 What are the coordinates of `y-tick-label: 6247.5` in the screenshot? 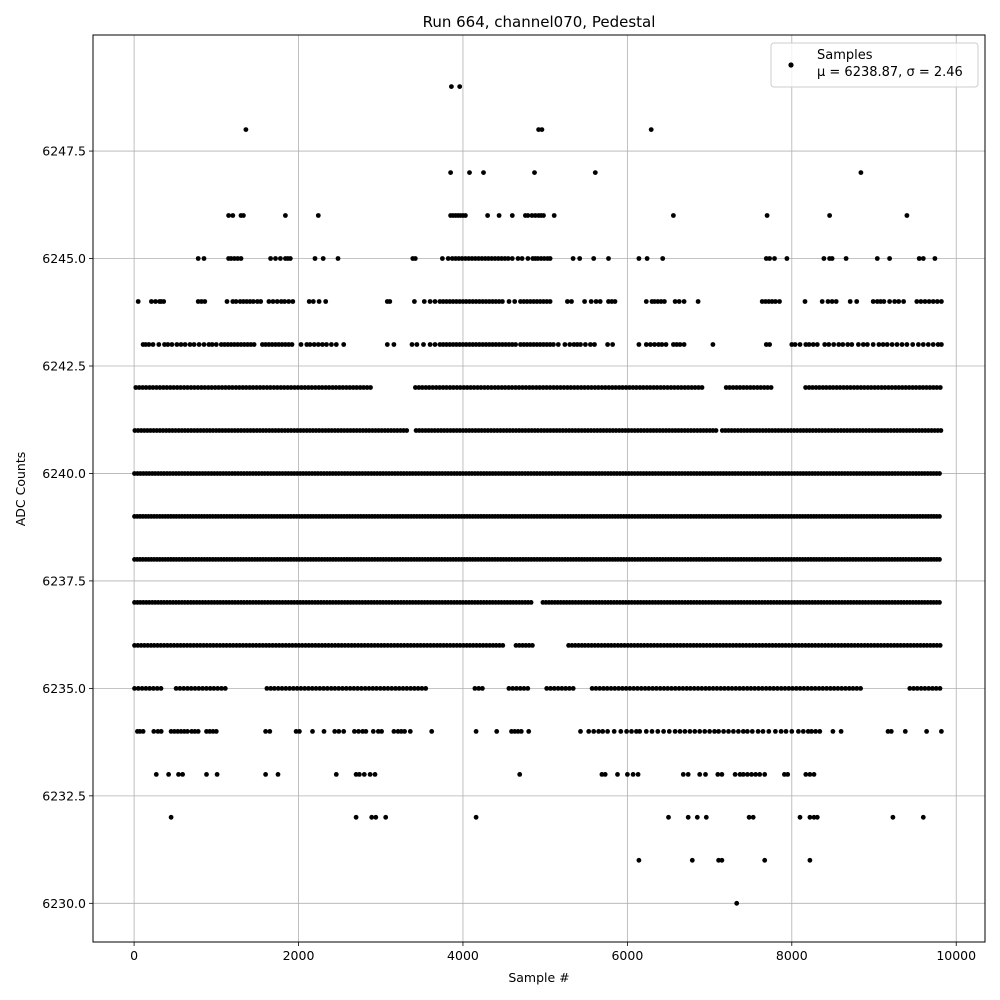 It's located at (64, 151).